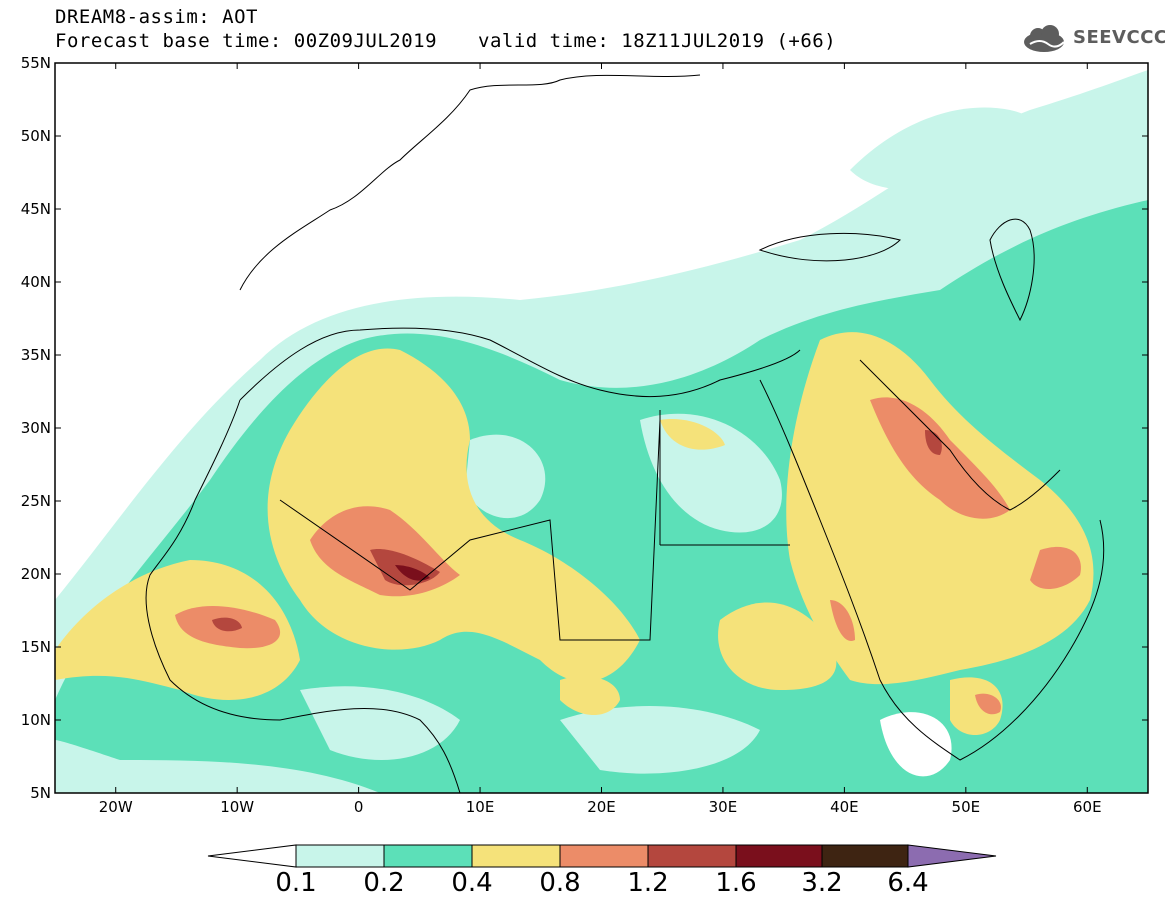  I want to click on coastline-arabia-gulf, so click(960, 435).